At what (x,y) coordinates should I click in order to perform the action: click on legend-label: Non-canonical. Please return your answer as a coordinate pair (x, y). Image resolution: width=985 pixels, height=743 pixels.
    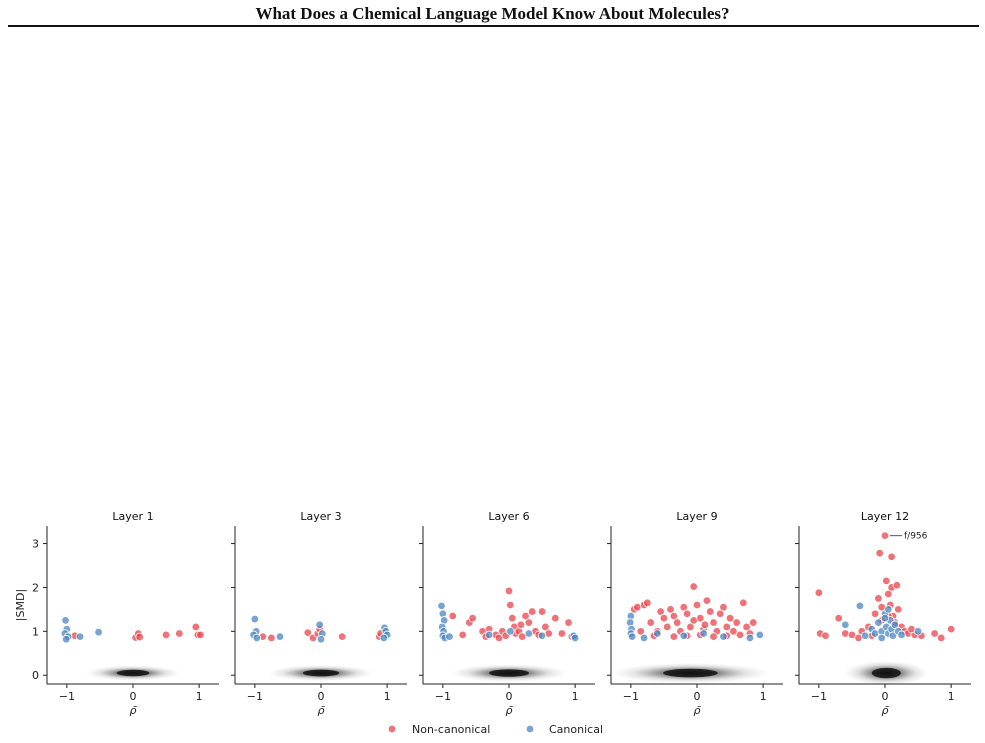
    Looking at the image, I should click on (451, 729).